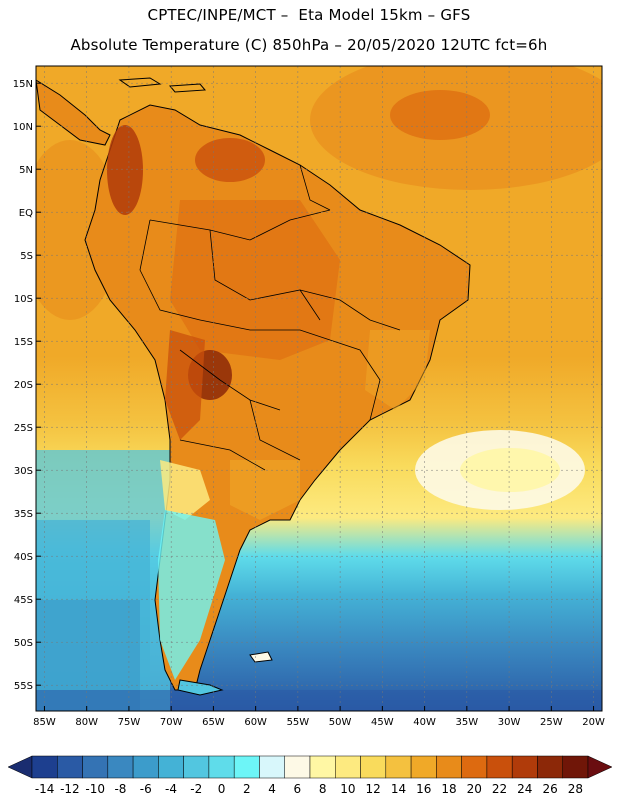 Image resolution: width=618 pixels, height=800 pixels. Describe the element at coordinates (23, 385) in the screenshot. I see `lat-tick-label: 20S` at that location.